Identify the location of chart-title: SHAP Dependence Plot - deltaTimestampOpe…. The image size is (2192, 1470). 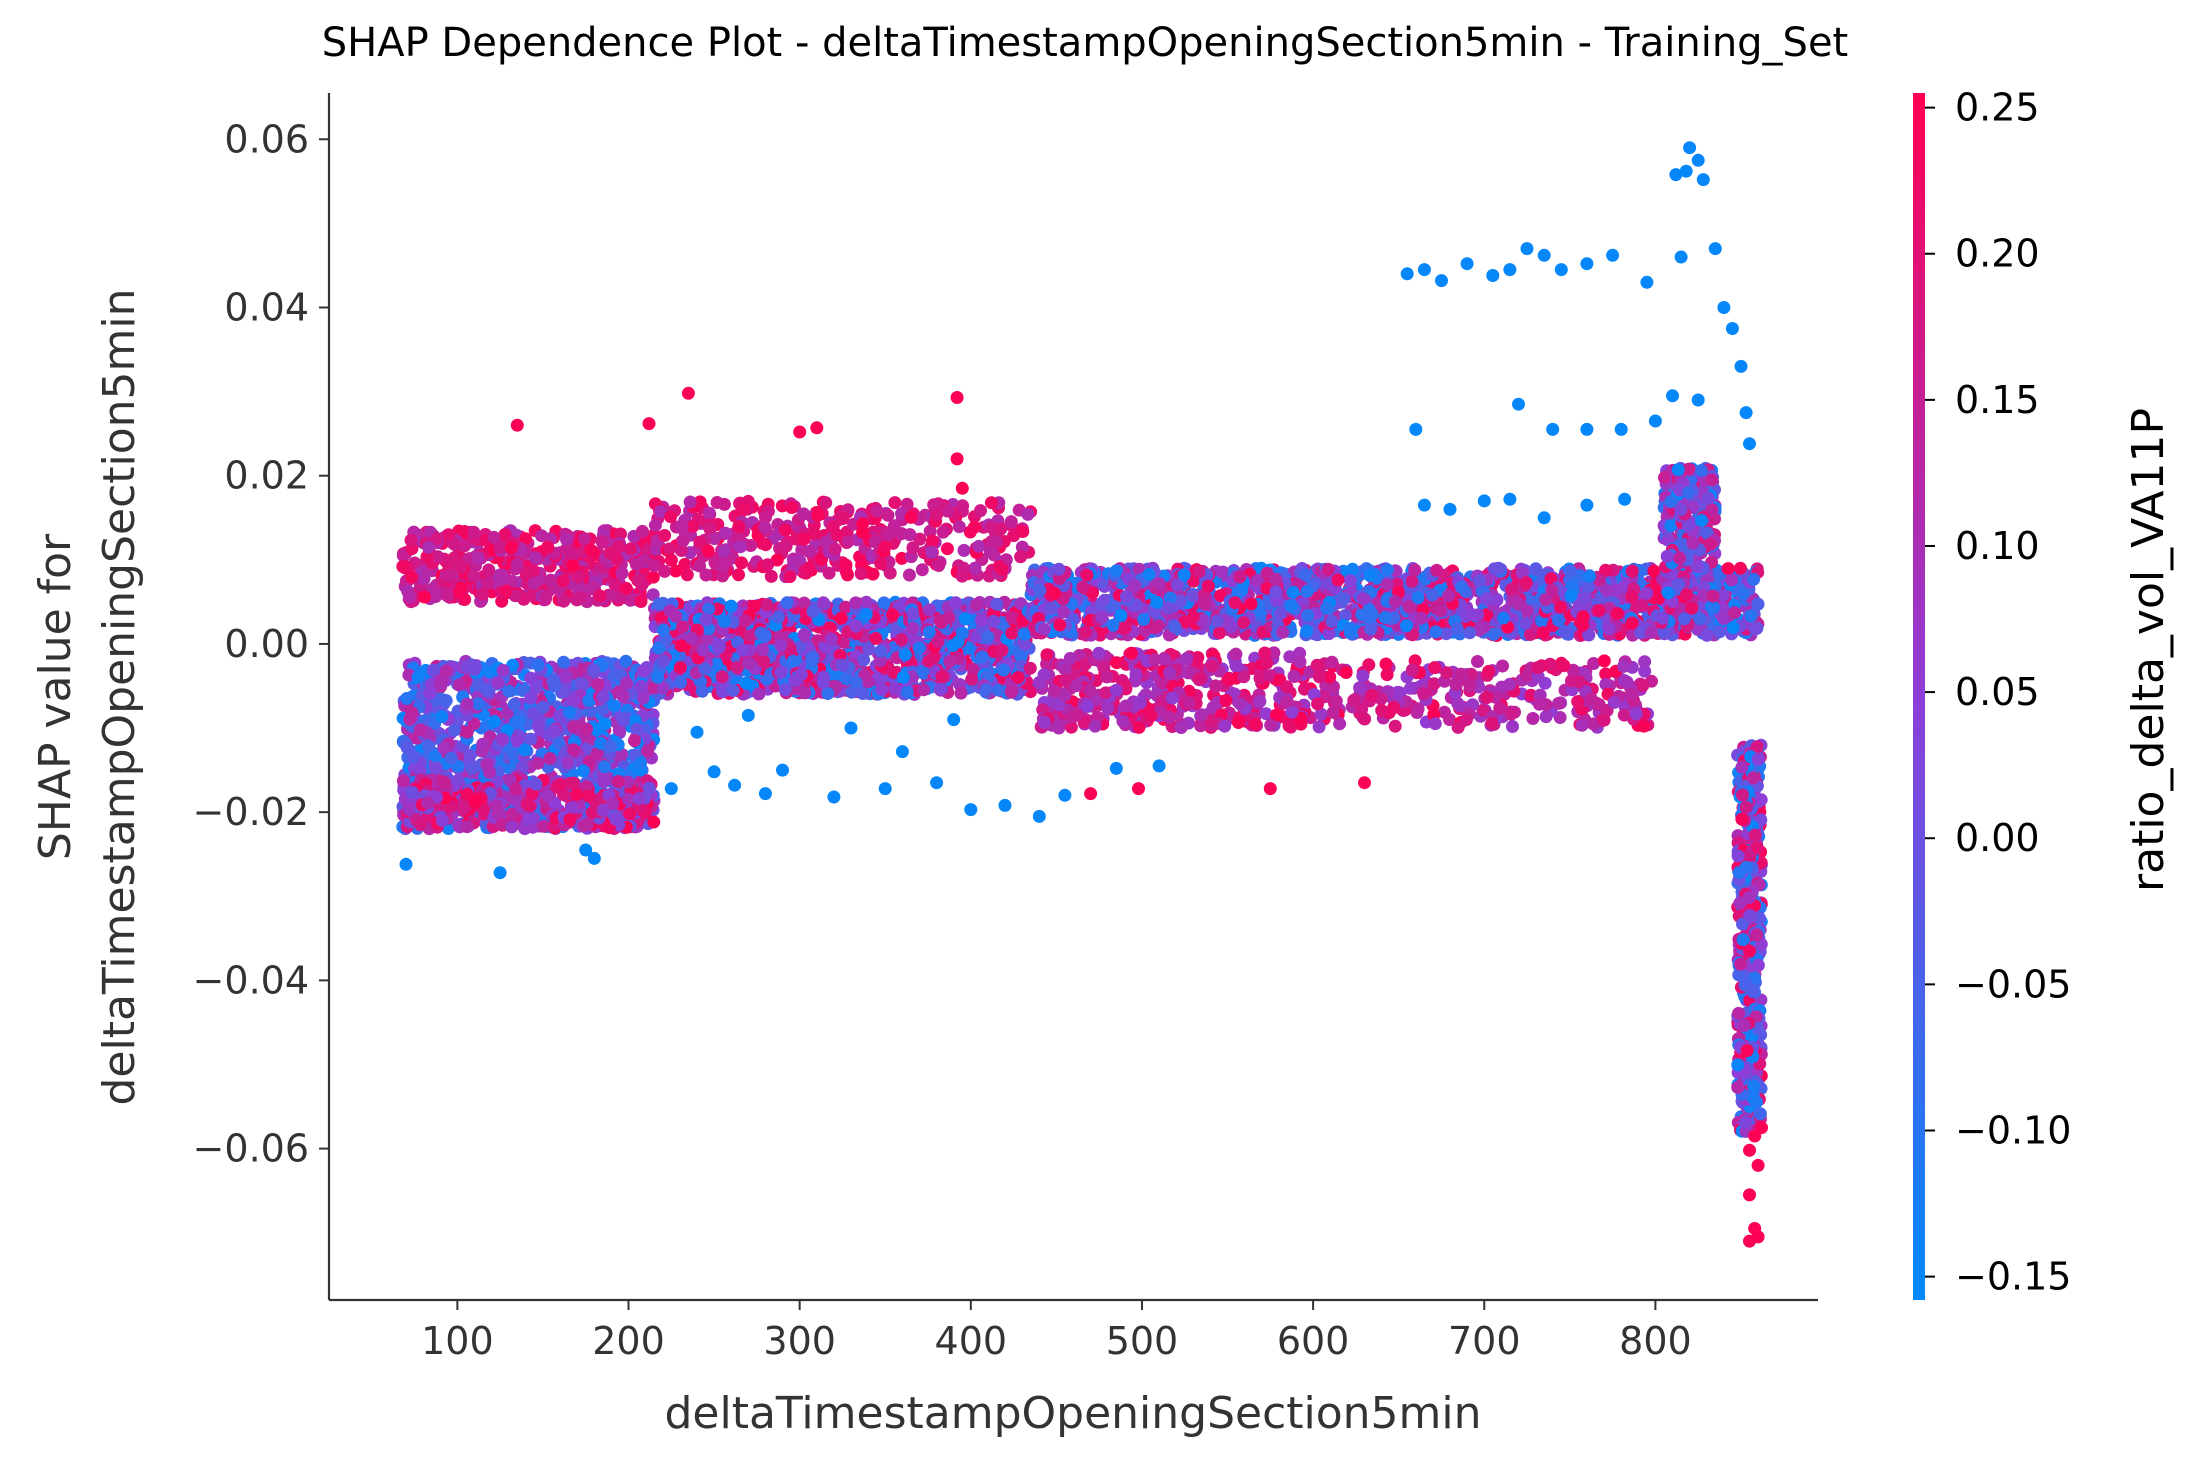
(1085, 43).